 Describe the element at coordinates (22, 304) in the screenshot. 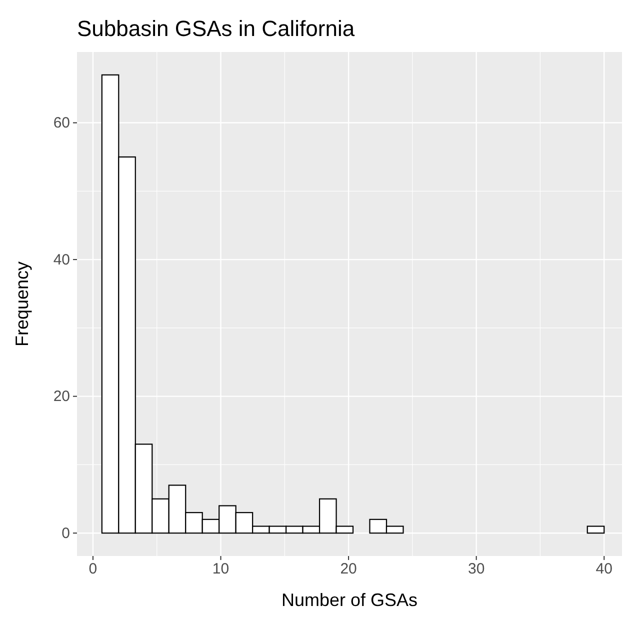

I see `y-axis-title: Frequency` at that location.